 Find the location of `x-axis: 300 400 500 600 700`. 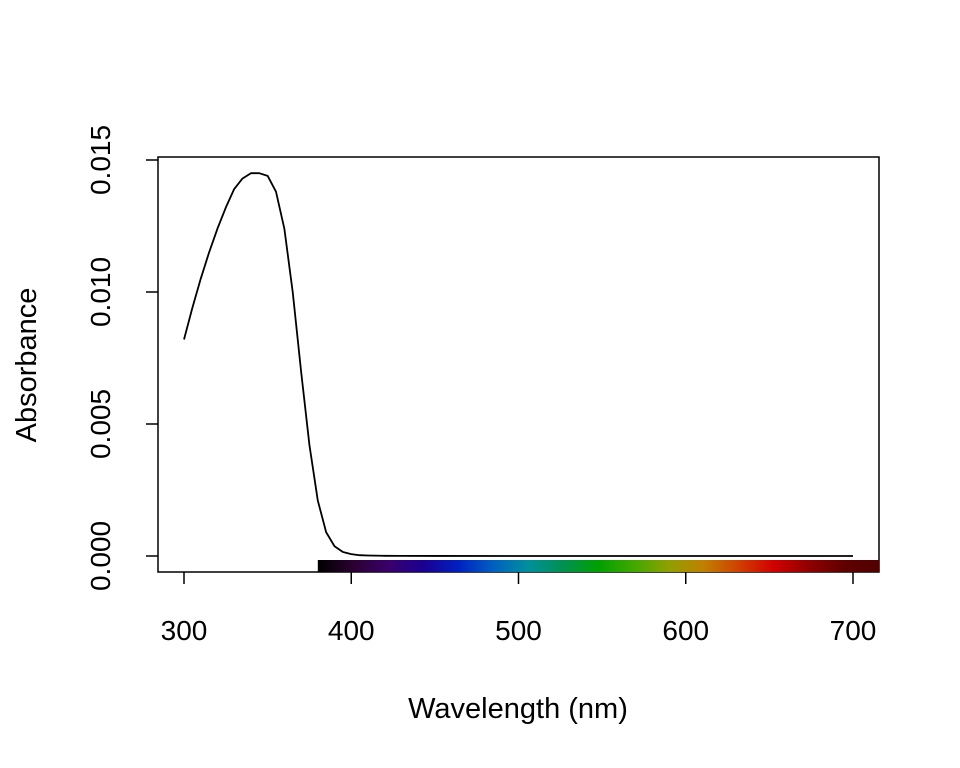

x-axis: 300 400 500 600 700 is located at coordinates (519, 609).